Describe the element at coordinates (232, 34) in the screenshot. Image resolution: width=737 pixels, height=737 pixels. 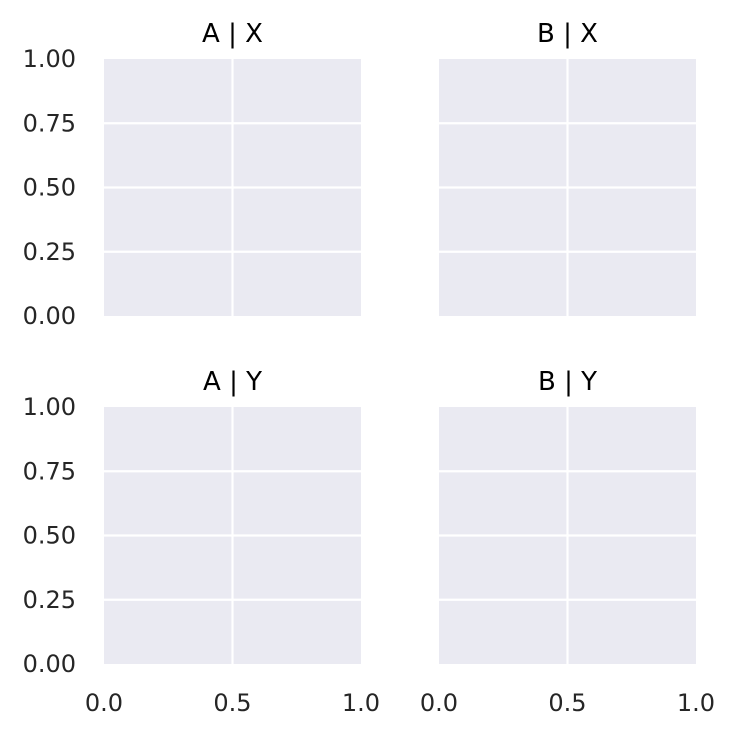
I see `panel-title: A | X` at that location.